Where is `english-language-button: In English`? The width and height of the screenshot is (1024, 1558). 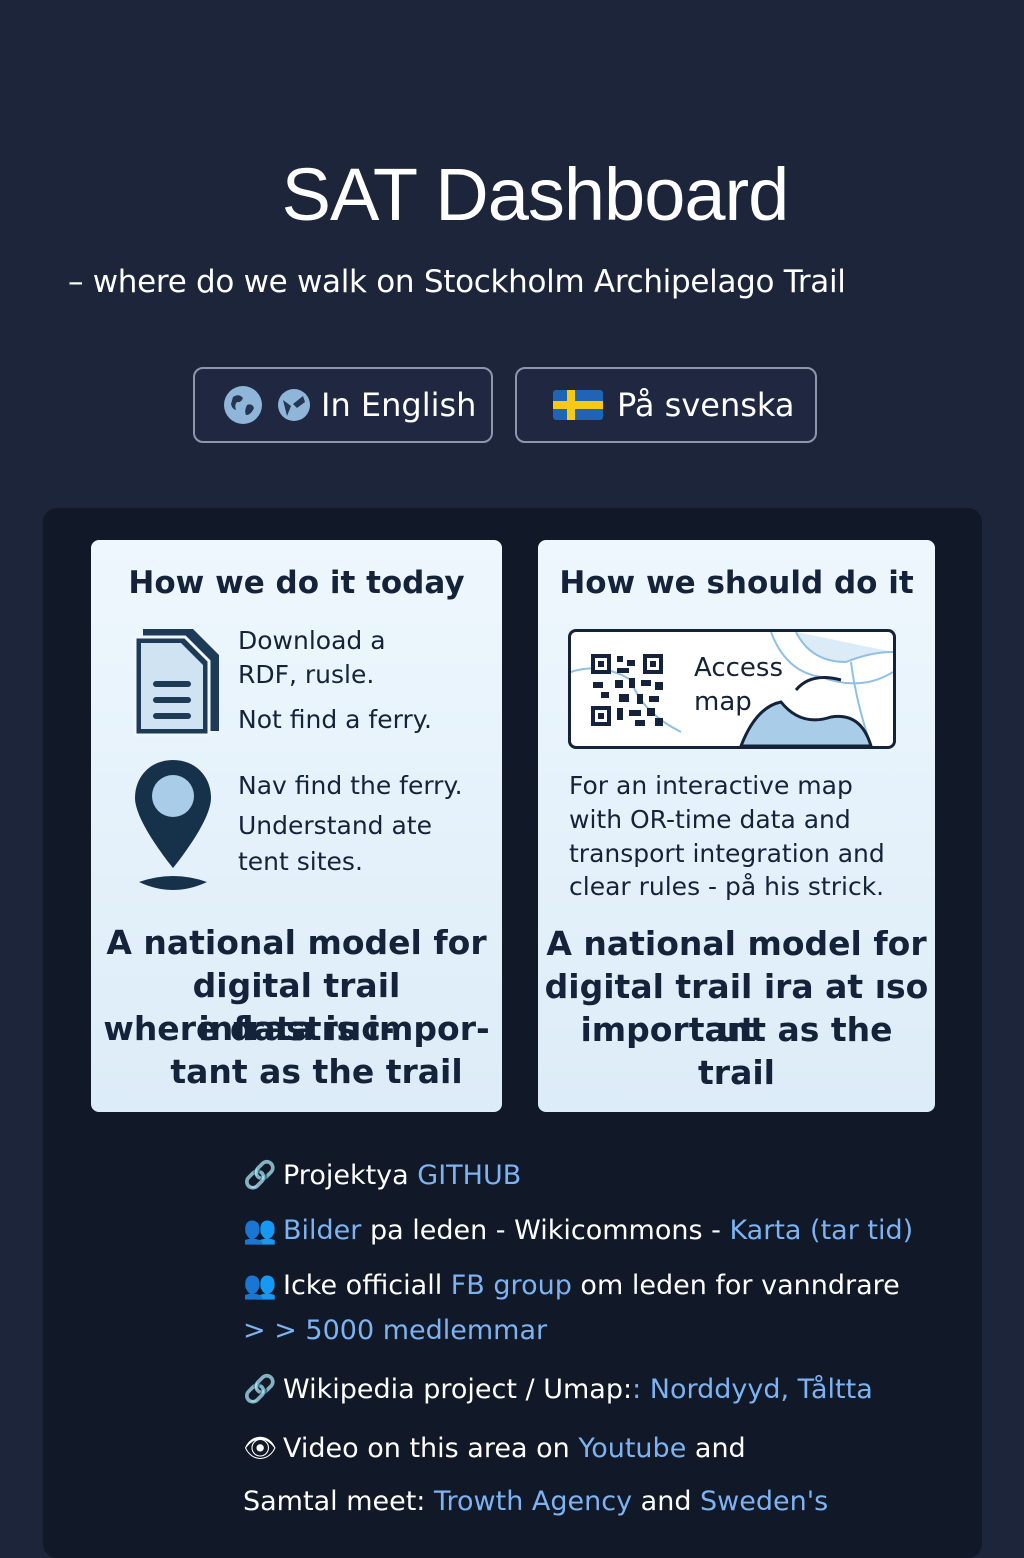 english-language-button: In English is located at coordinates (343, 405).